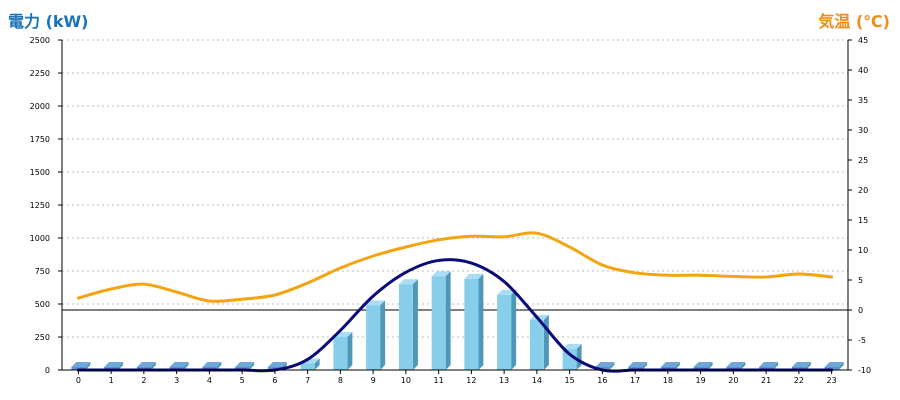  I want to click on x-tick-label: 18, so click(668, 380).